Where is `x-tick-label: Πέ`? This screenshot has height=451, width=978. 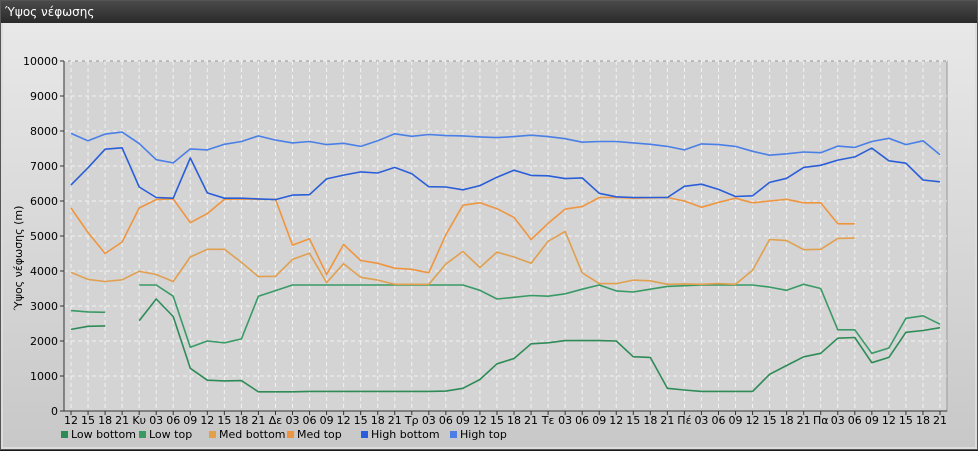
x-tick-label: Πέ is located at coordinates (684, 420).